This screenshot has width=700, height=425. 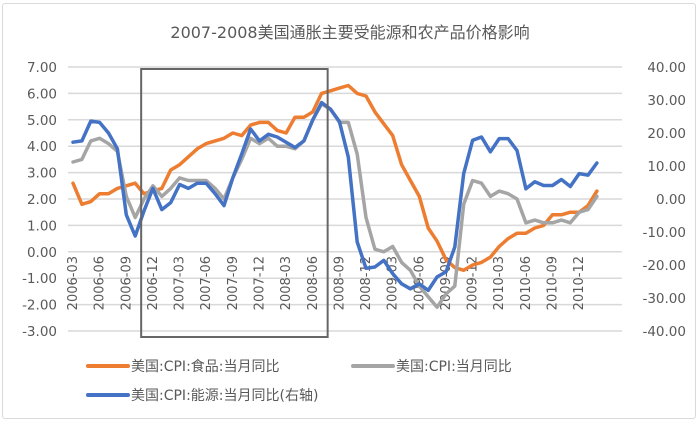 What do you see at coordinates (126, 283) in the screenshot?
I see `x-tick-label: 2006-09` at bounding box center [126, 283].